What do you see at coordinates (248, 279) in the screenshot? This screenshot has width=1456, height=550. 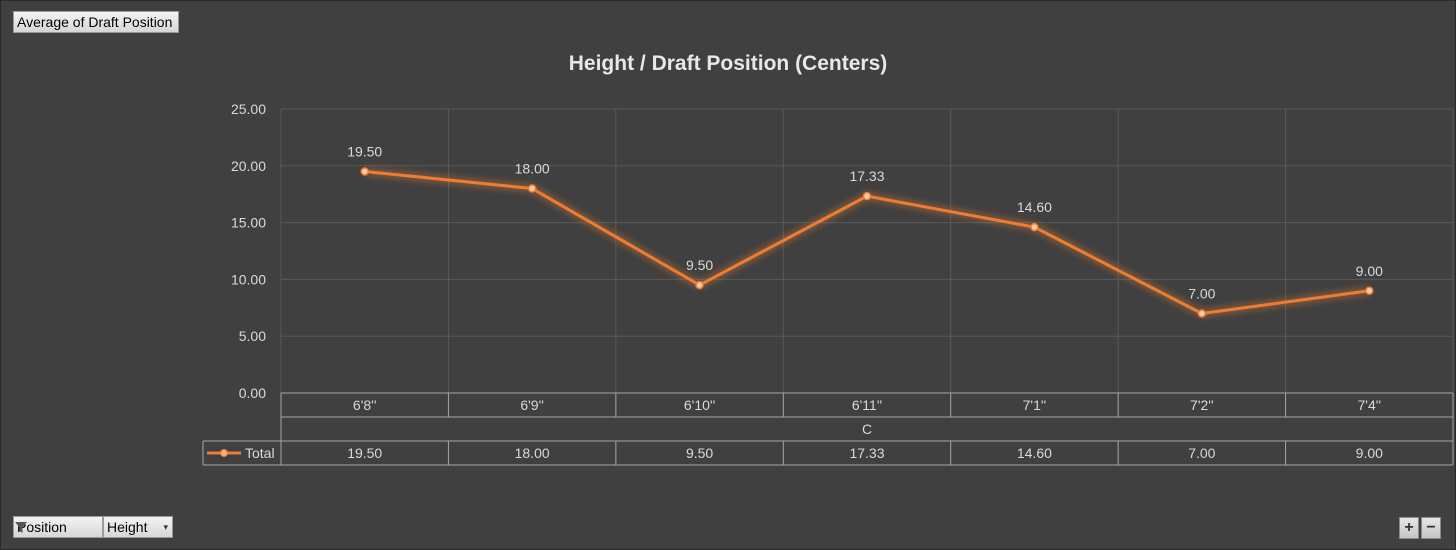 I see `y-tick-label: 10.00` at bounding box center [248, 279].